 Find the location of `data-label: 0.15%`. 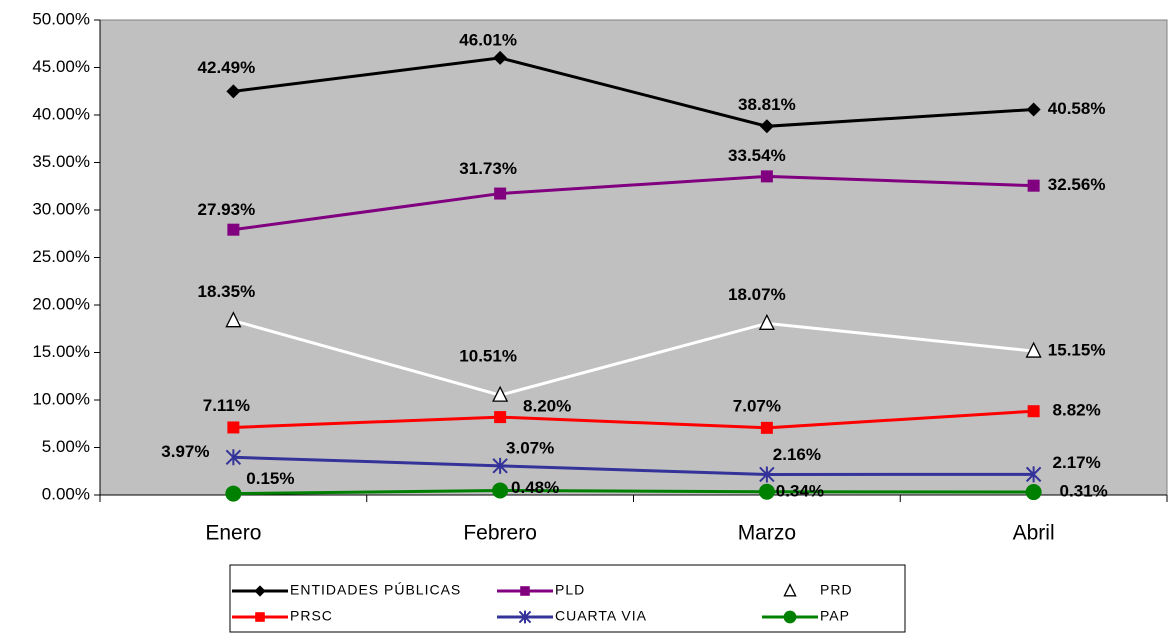

data-label: 0.15% is located at coordinates (270, 478).